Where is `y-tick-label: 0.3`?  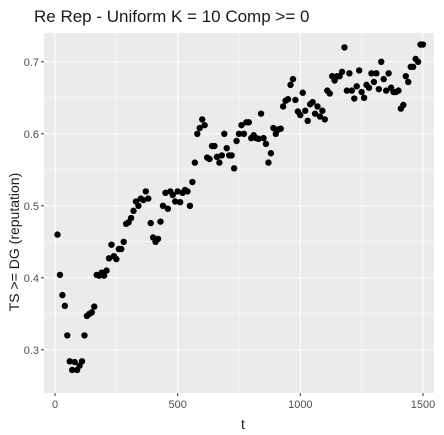 y-tick-label: 0.3 is located at coordinates (31, 351).